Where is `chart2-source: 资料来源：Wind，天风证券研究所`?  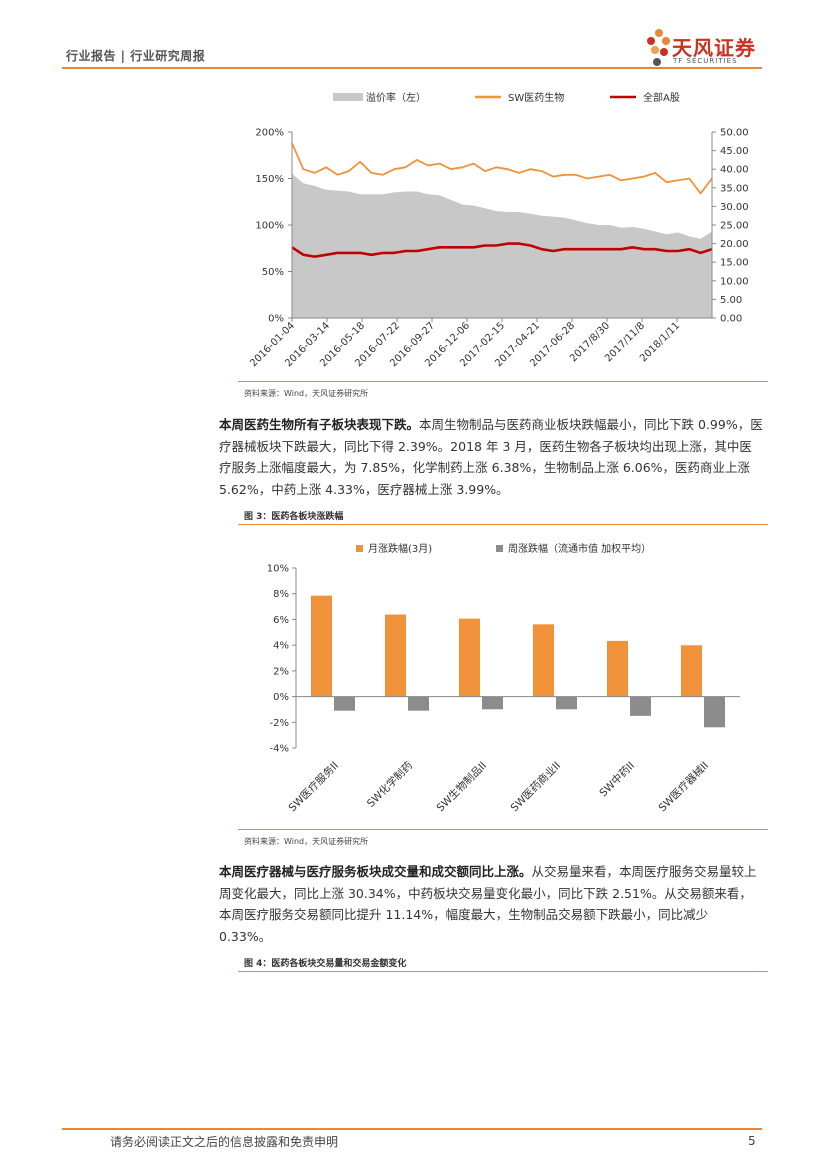
chart2-source: 资料来源：Wind，天风证券研究所 is located at coordinates (306, 841).